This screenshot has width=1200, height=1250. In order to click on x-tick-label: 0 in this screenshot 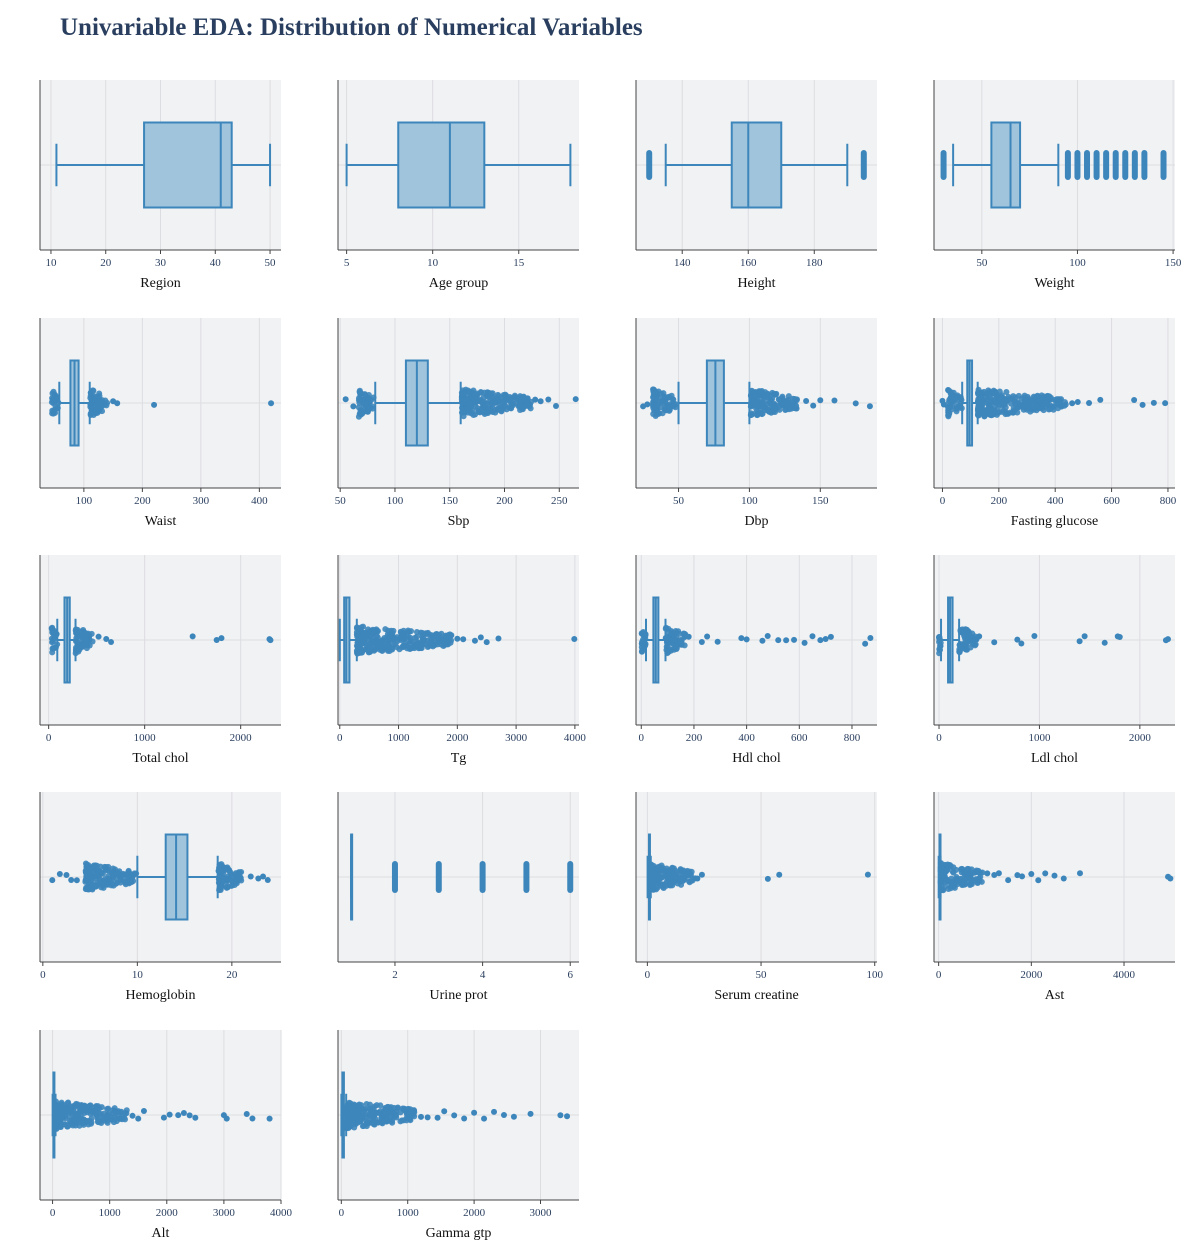, I will do `click(648, 975)`.